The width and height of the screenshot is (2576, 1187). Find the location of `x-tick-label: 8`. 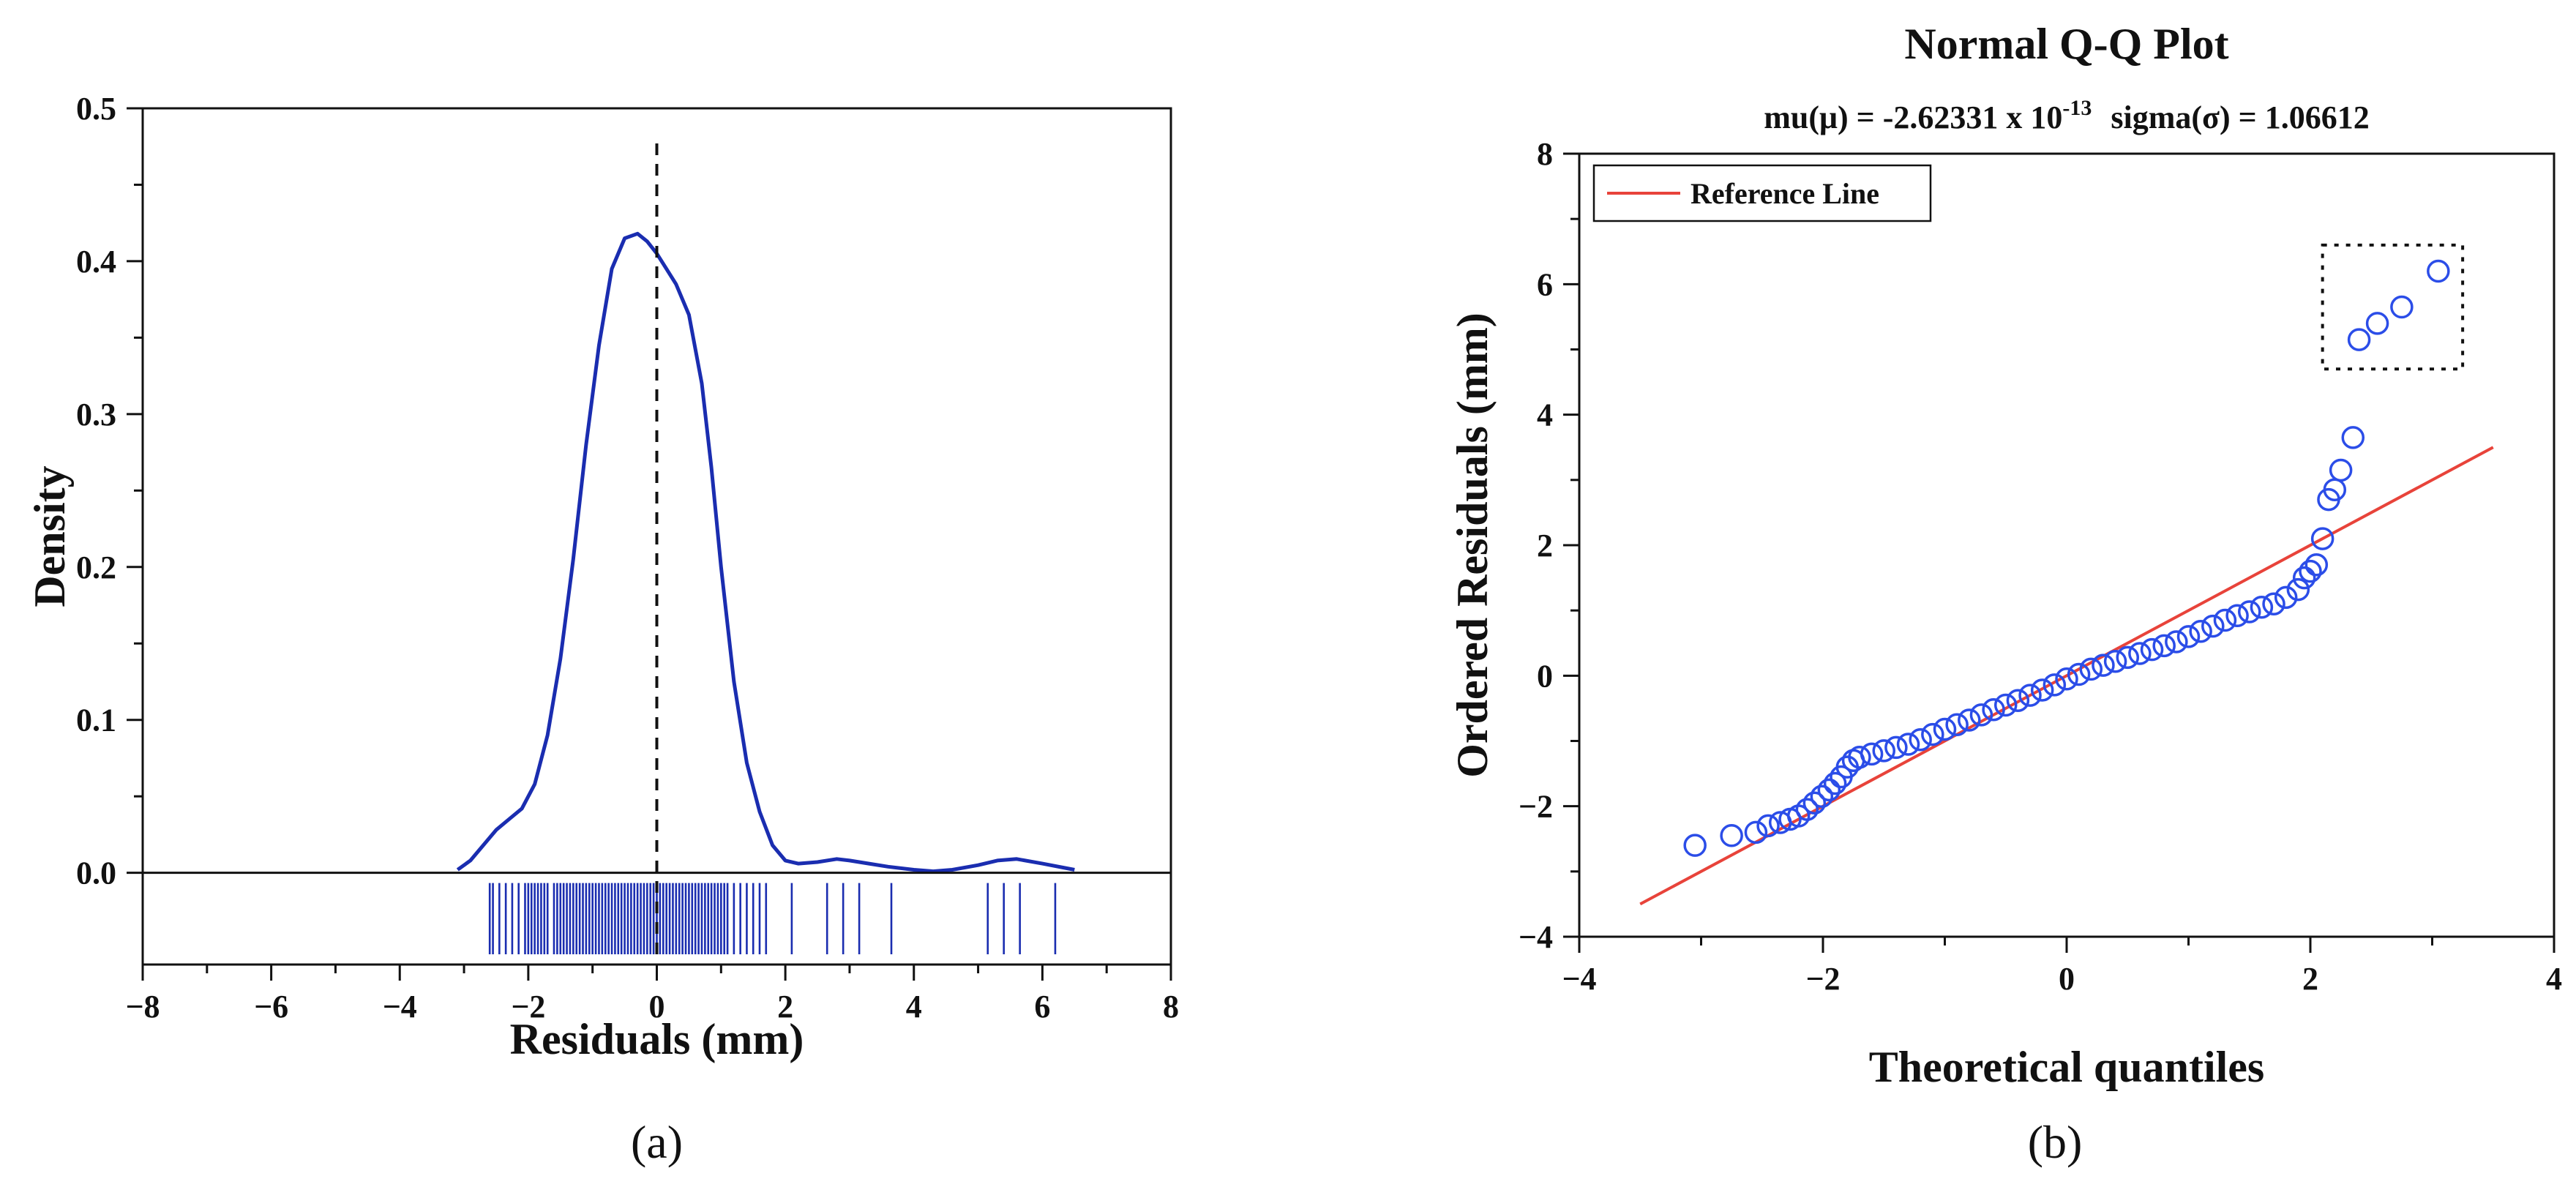

x-tick-label: 8 is located at coordinates (1171, 1007).